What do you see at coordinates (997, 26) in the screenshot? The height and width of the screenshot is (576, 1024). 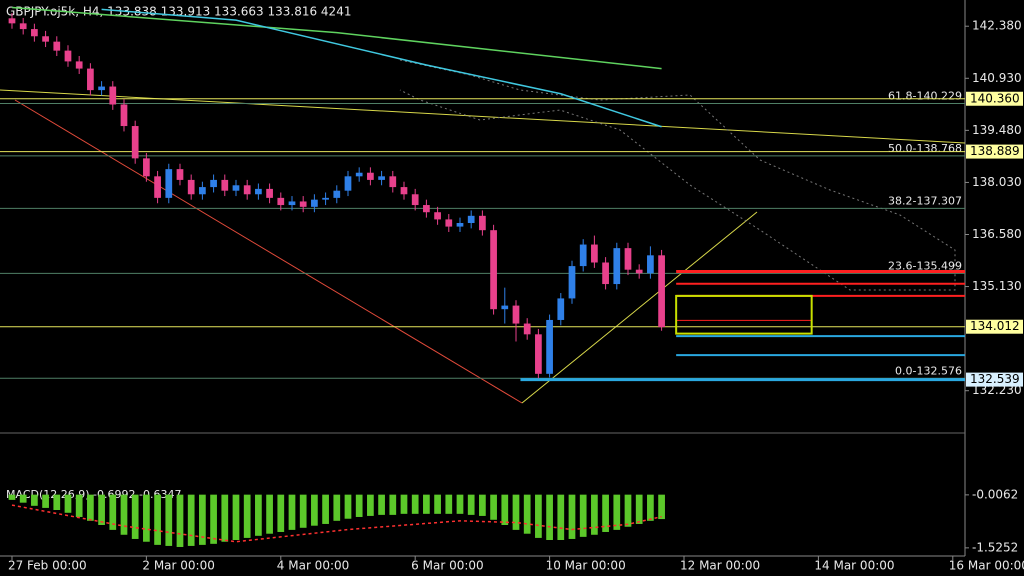 I see `y-tick-label: 142.380` at bounding box center [997, 26].